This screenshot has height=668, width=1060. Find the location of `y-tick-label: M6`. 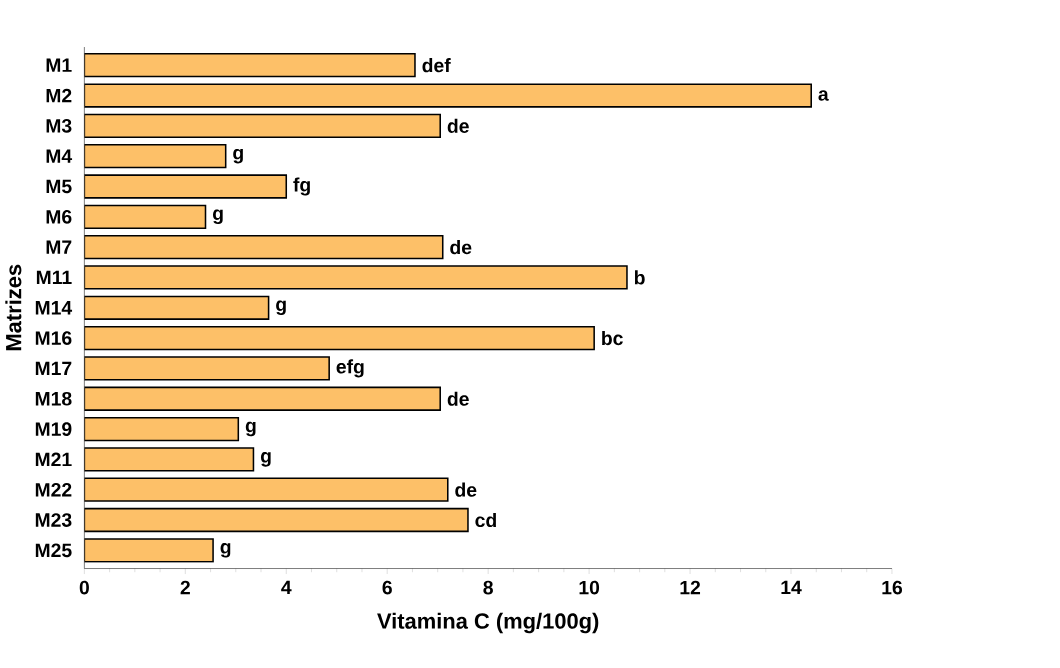

y-tick-label: M6 is located at coordinates (59, 217).